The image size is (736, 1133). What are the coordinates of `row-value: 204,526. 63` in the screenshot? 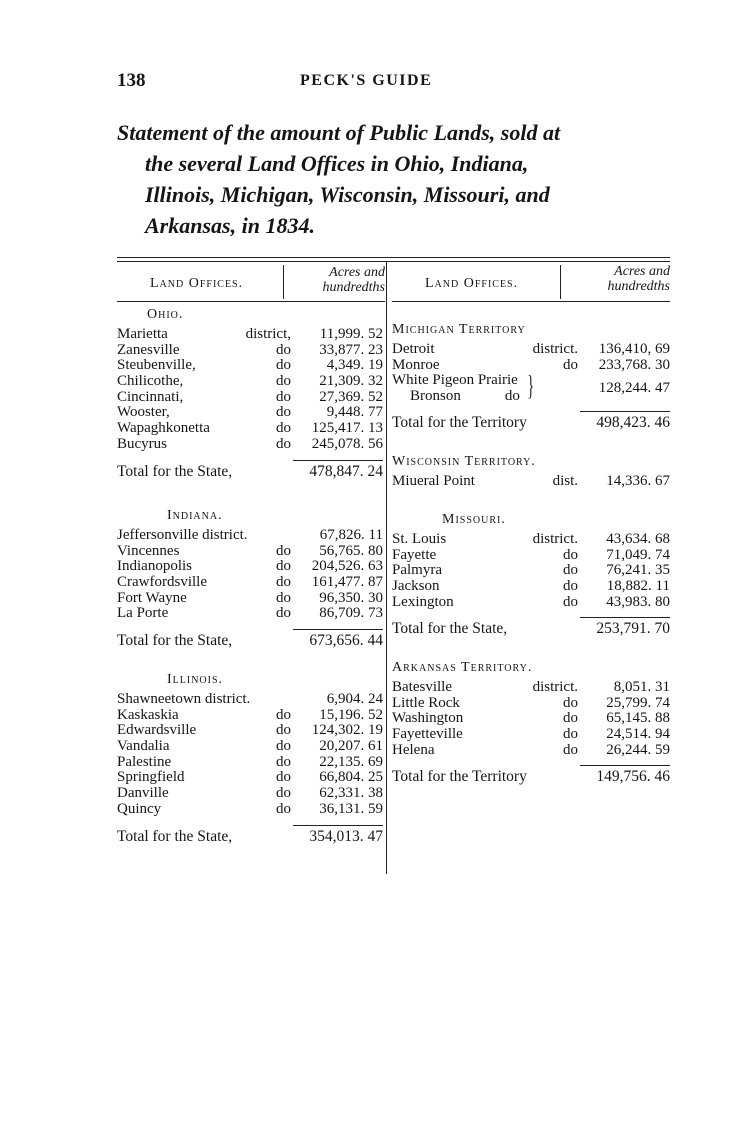 It's located at (347, 566).